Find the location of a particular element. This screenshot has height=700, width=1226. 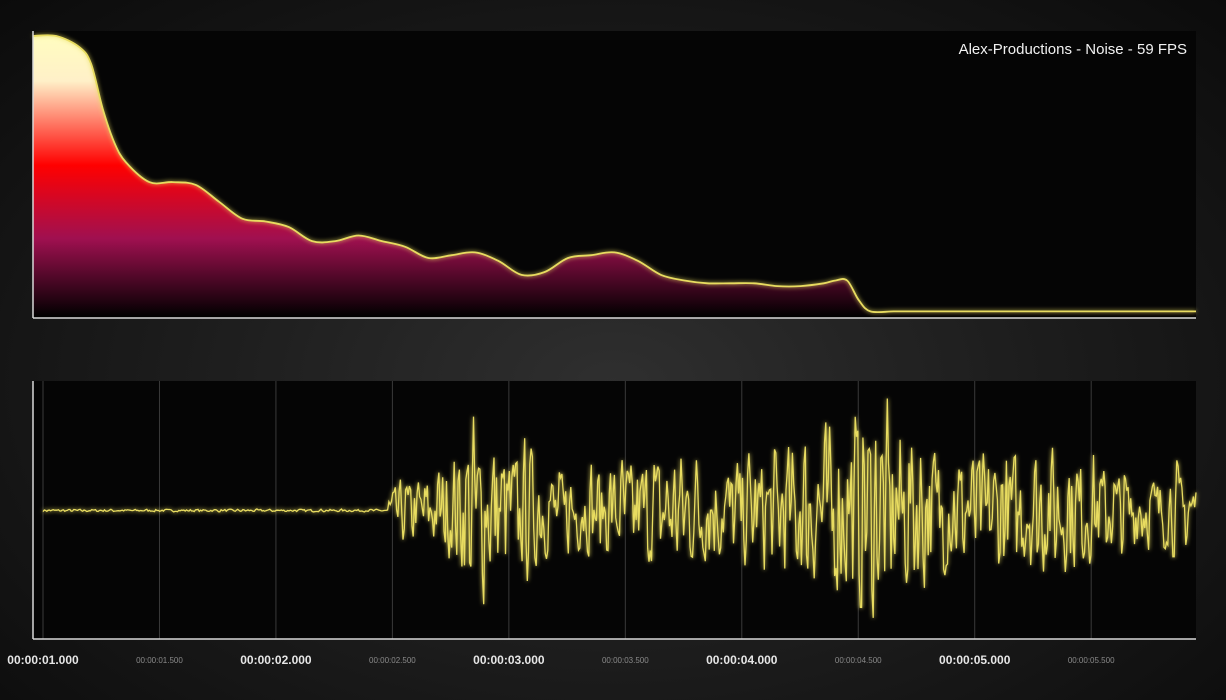

x-tick-minor-label: 00:00:04.500 is located at coordinates (858, 660).